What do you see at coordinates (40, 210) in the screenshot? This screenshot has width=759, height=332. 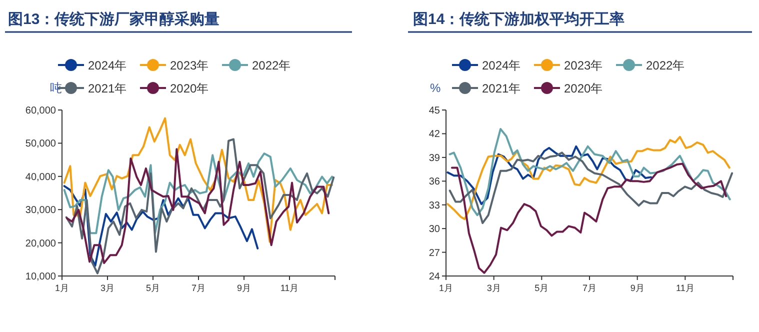 I see `y-tick-label: 30,000` at bounding box center [40, 210].